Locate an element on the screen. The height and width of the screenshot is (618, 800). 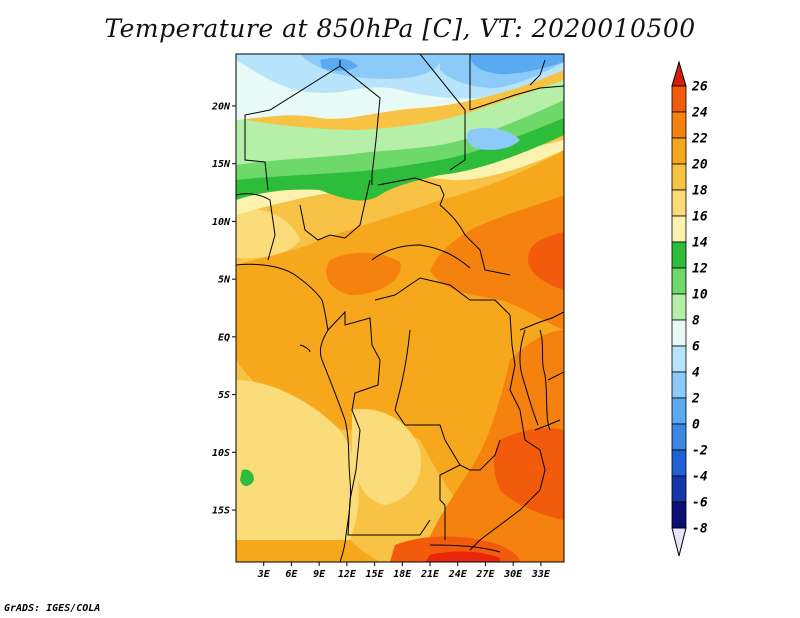
colorbar-label: 6 is located at coordinates (696, 347).